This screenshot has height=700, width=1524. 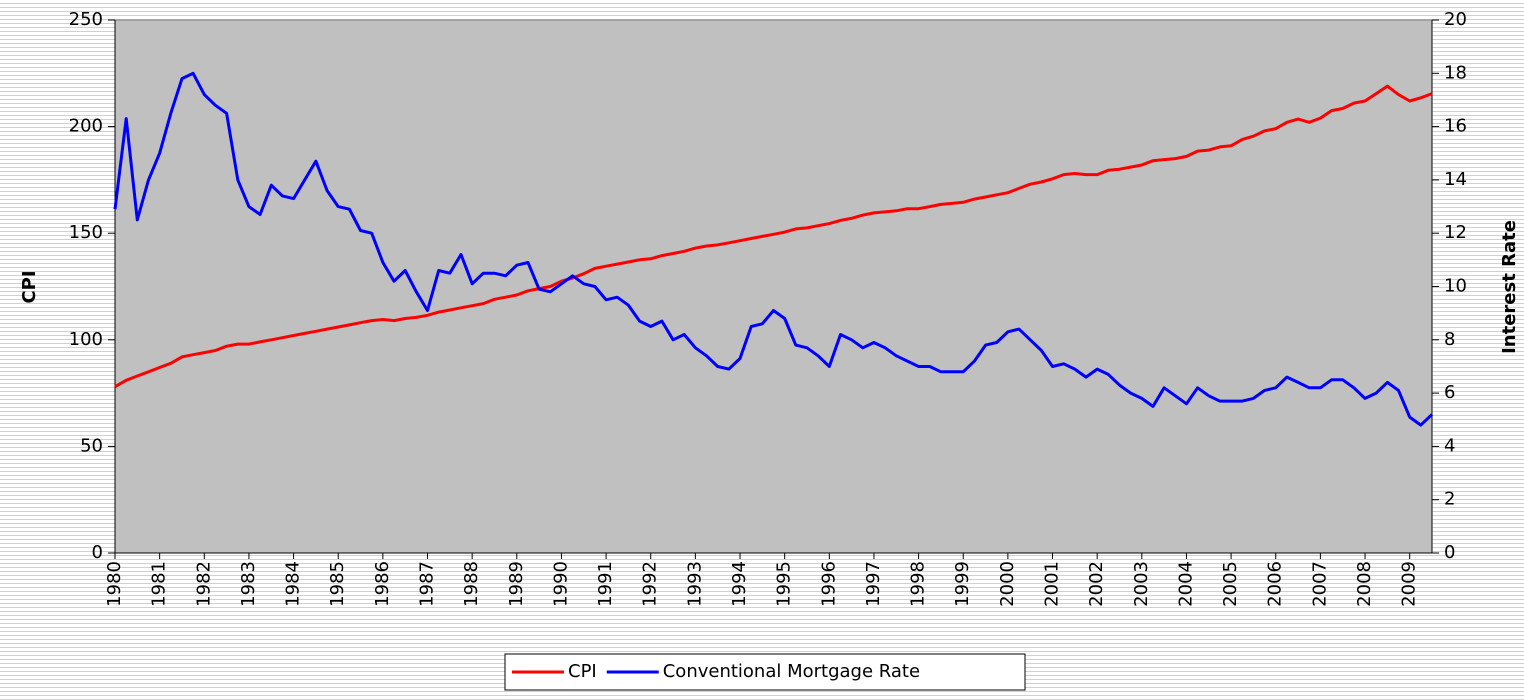 I want to click on x-tick-label: 1980, so click(x=114, y=584).